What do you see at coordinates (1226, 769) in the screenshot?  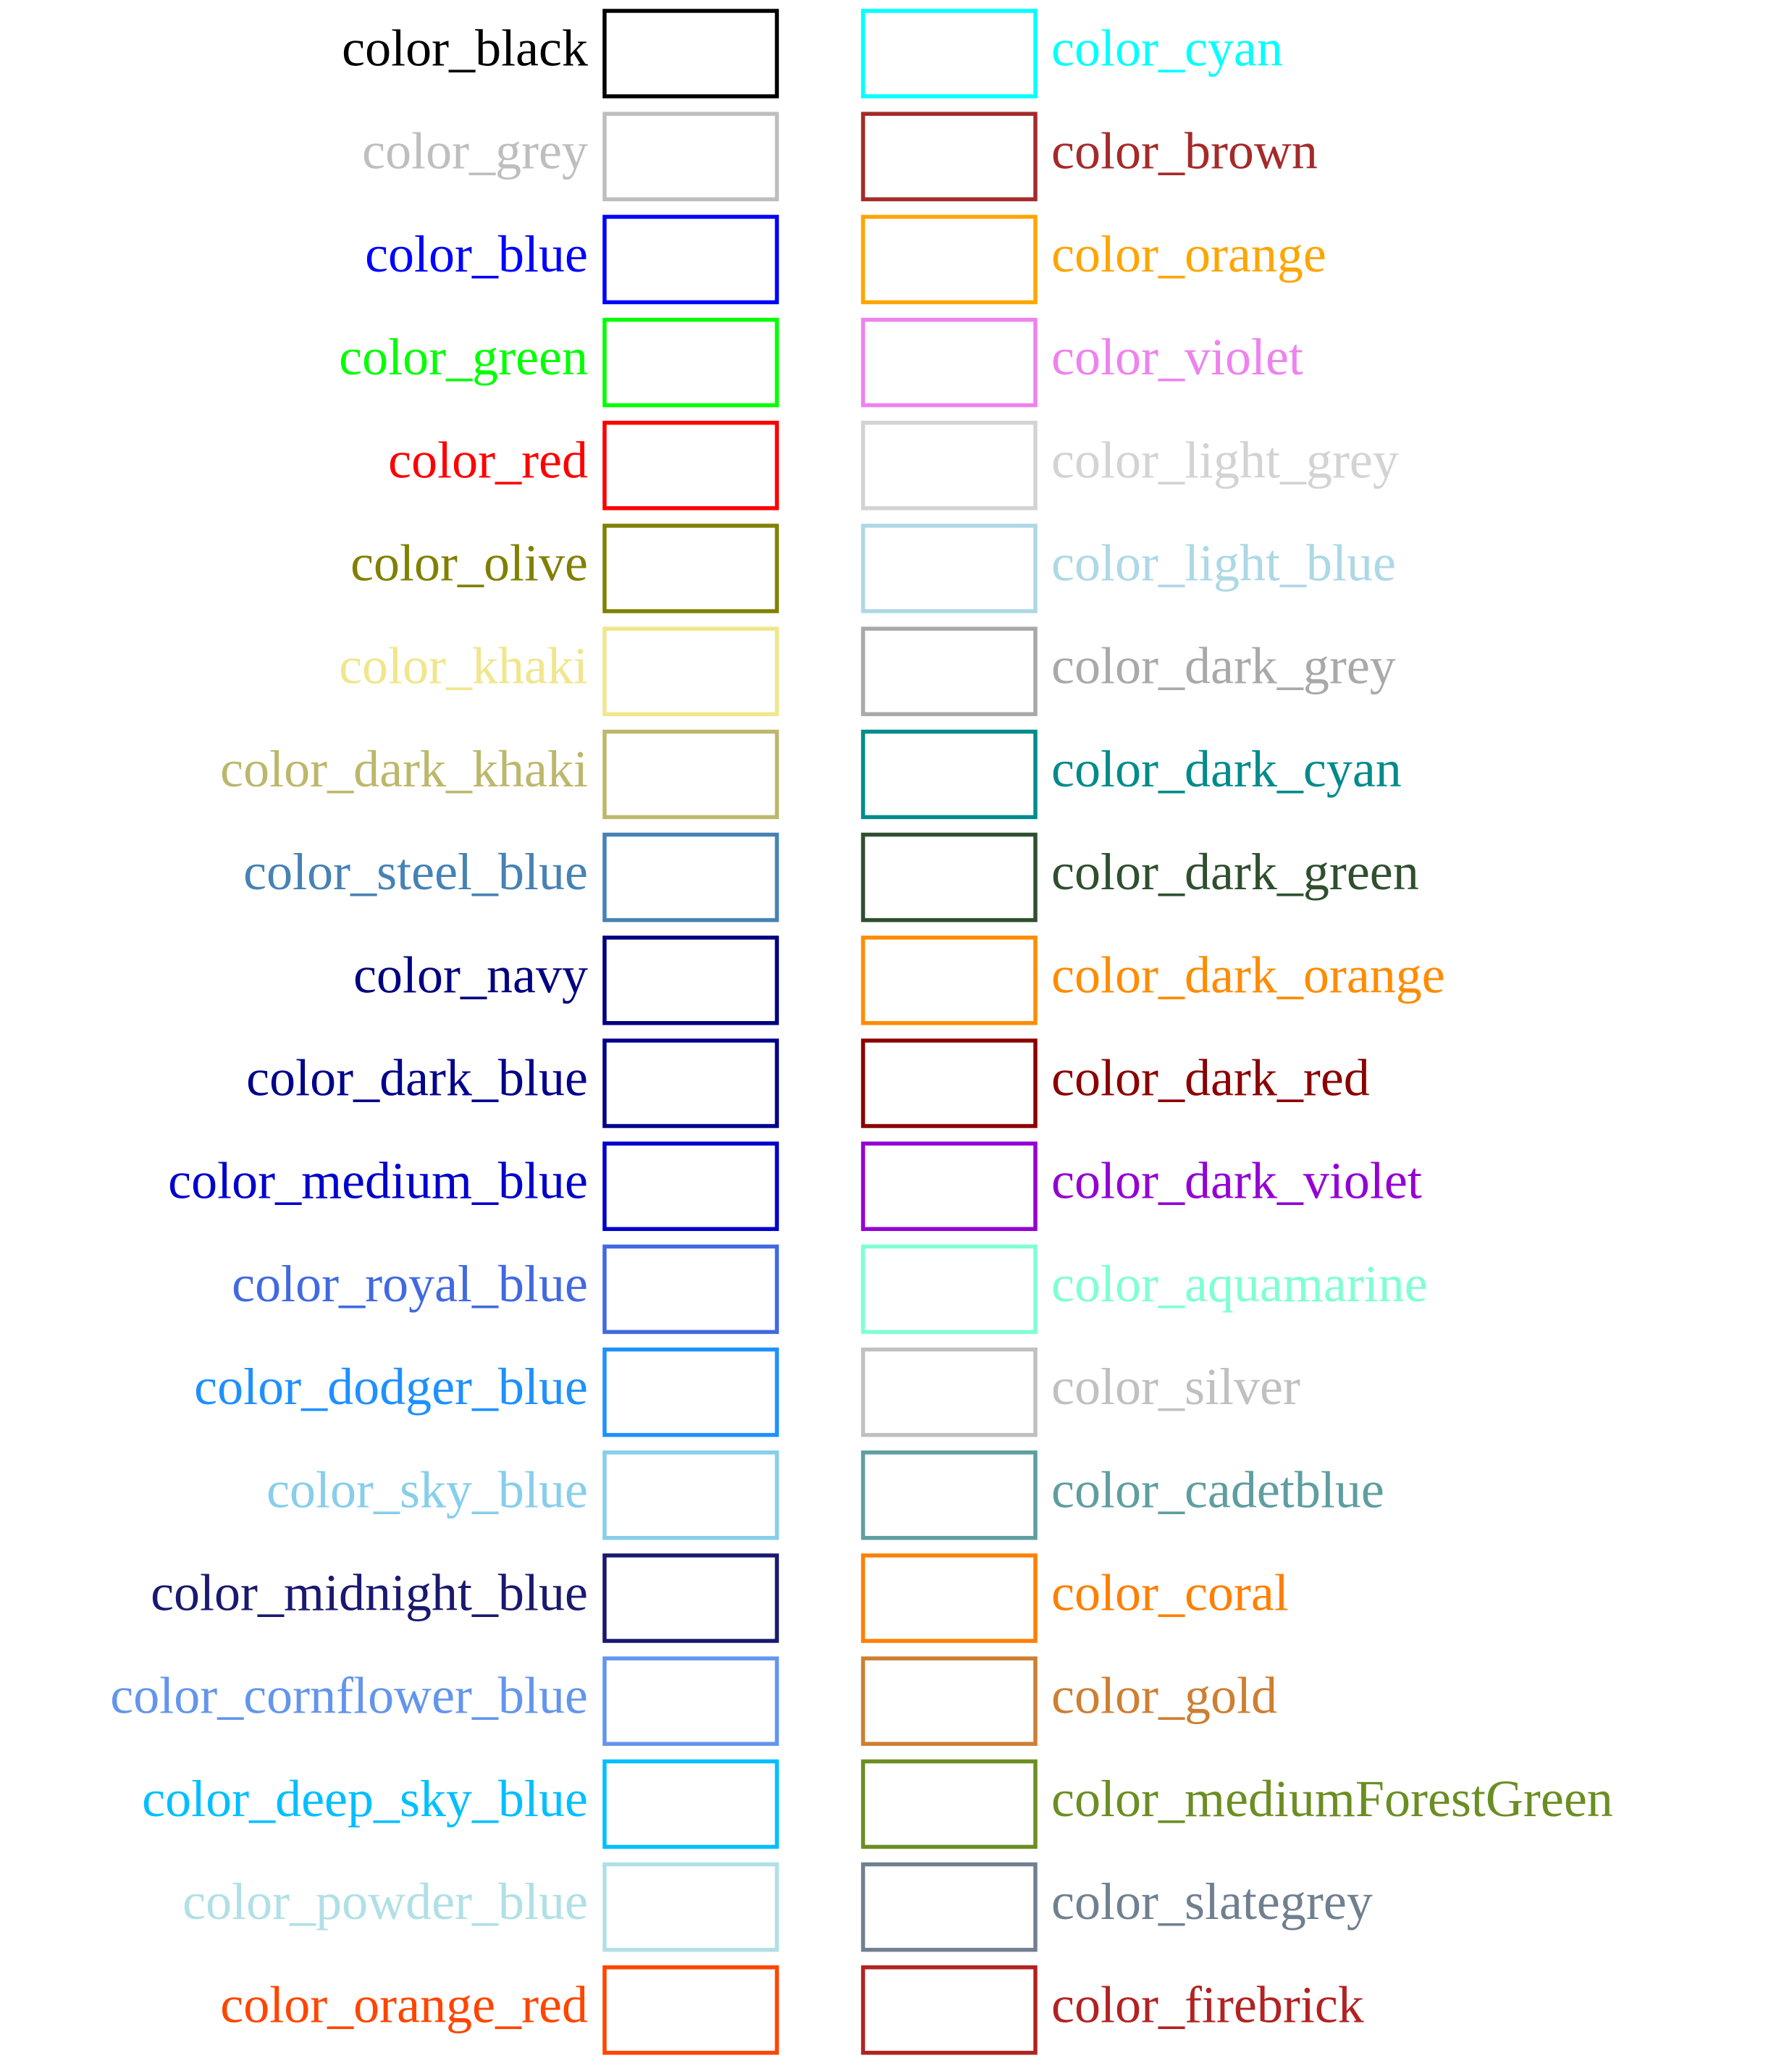 I see `color-label: color_dark_cyan` at bounding box center [1226, 769].